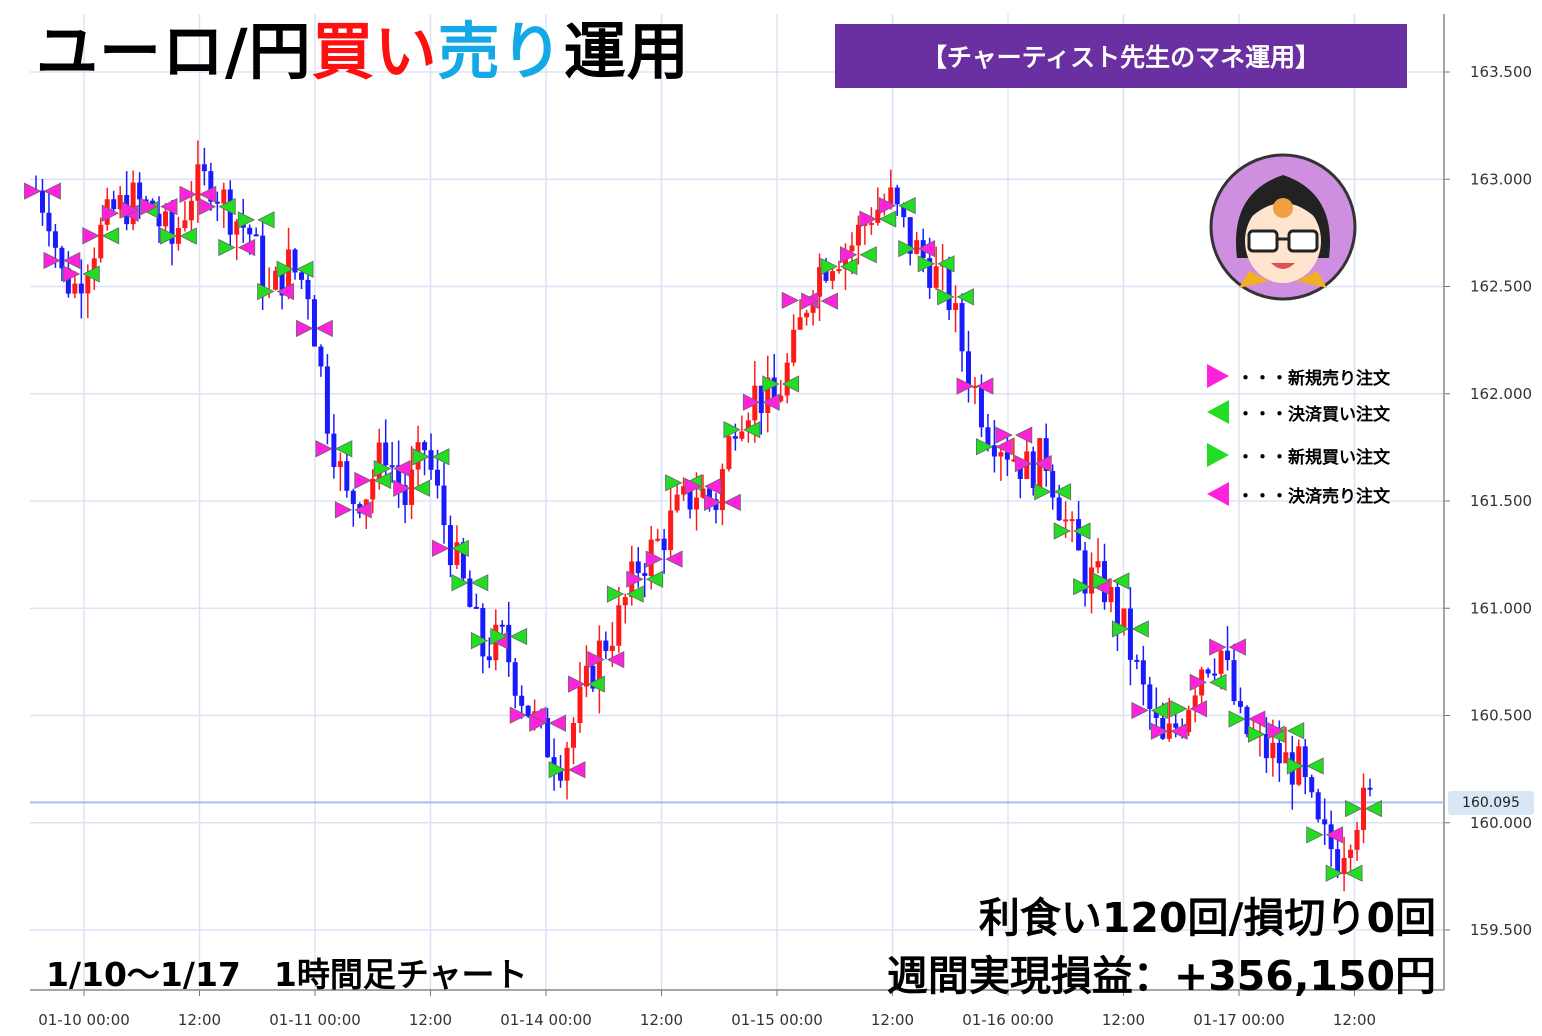 Image resolution: width=1542 pixels, height=1036 pixels. What do you see at coordinates (1161, 976) in the screenshot?
I see `weekly-profit-result: 週間実現損益：+356,150円` at bounding box center [1161, 976].